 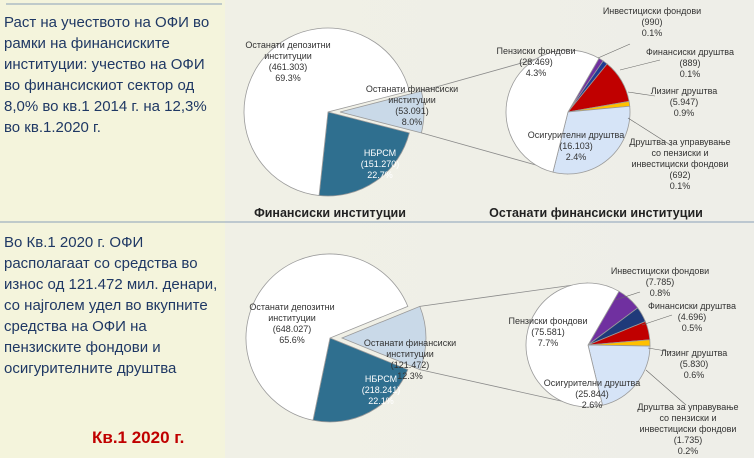 I want to click on label-line: 0.9%, so click(x=684, y=113).